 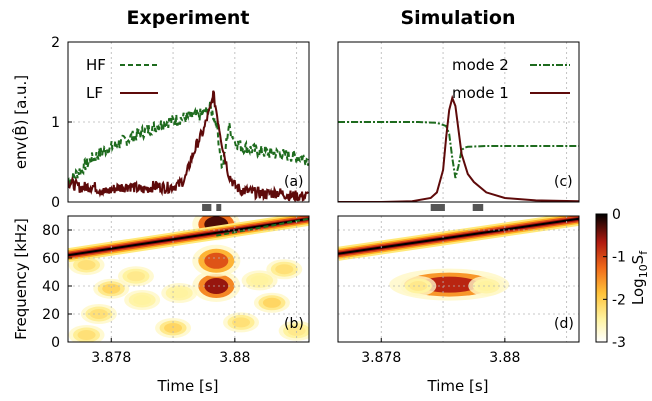 What do you see at coordinates (21, 279) in the screenshot?
I see `panel-b-ylabel: Frequency [kHz]` at bounding box center [21, 279].